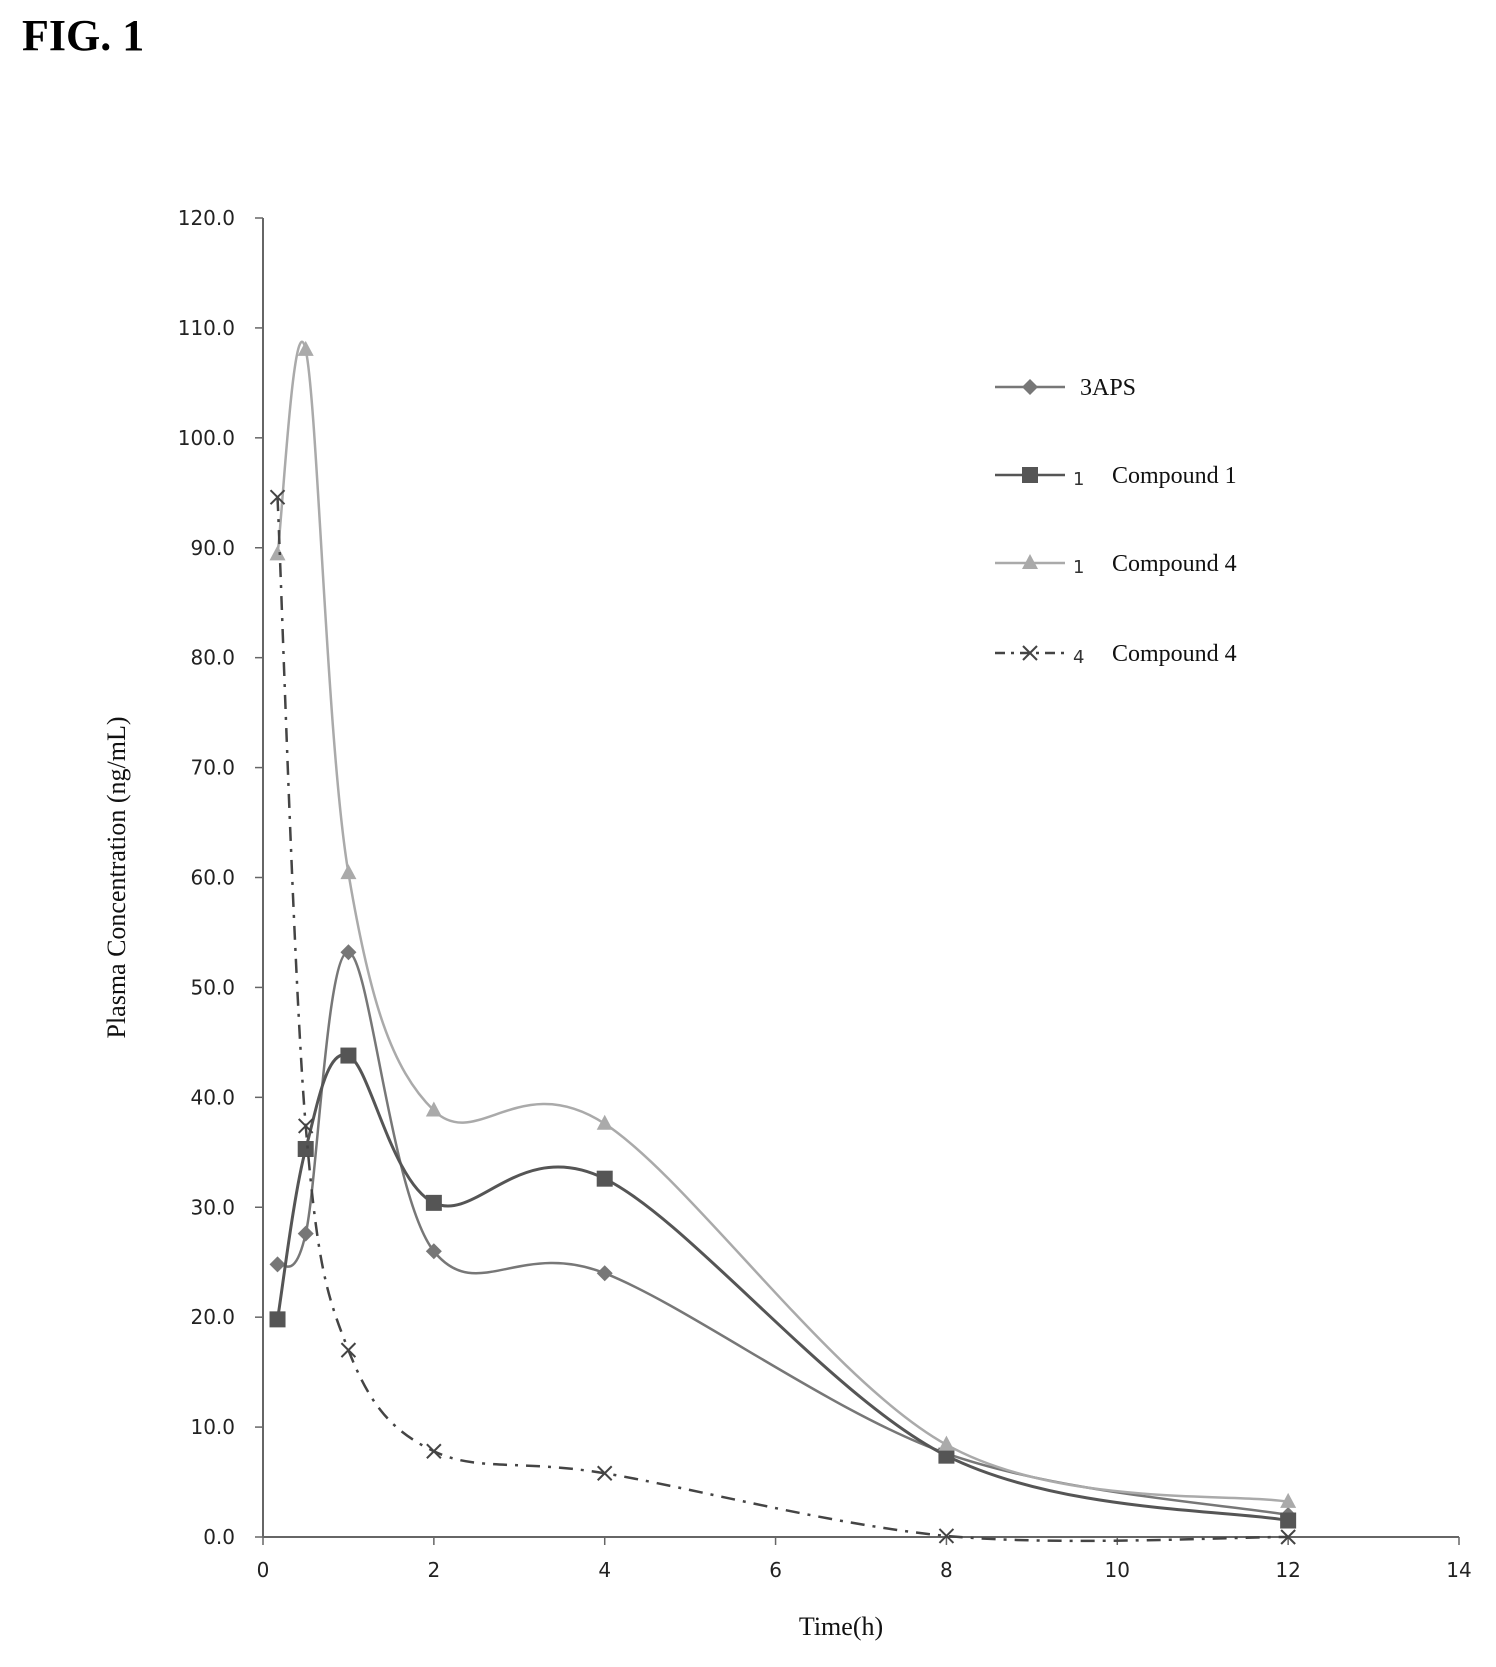 The height and width of the screenshot is (1667, 1496). Describe the element at coordinates (1287, 1570) in the screenshot. I see `x-tick-label: 12` at that location.